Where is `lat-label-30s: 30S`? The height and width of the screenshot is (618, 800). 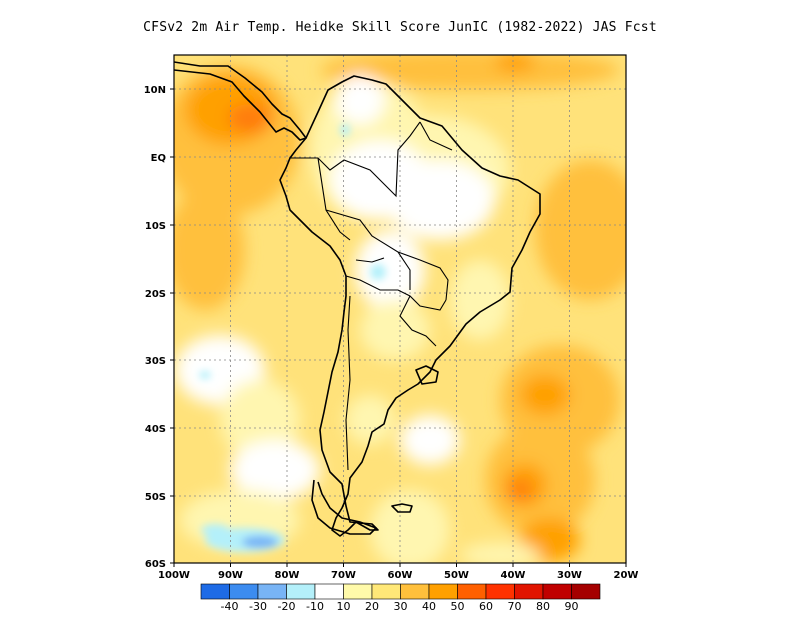
lat-label-30s: 30S is located at coordinates (155, 361).